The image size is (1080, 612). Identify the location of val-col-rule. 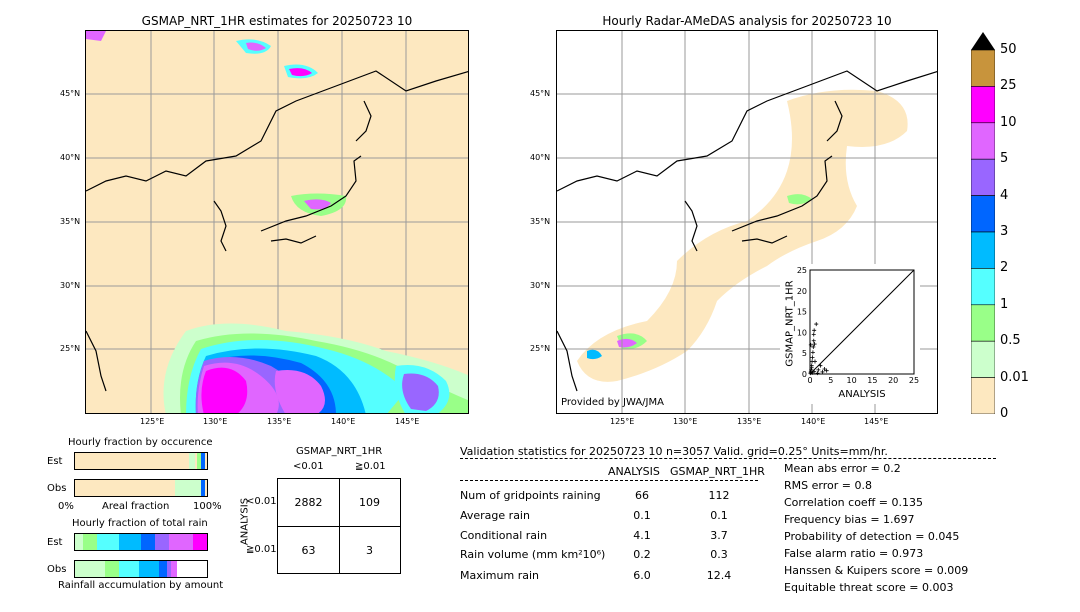
(609, 480).